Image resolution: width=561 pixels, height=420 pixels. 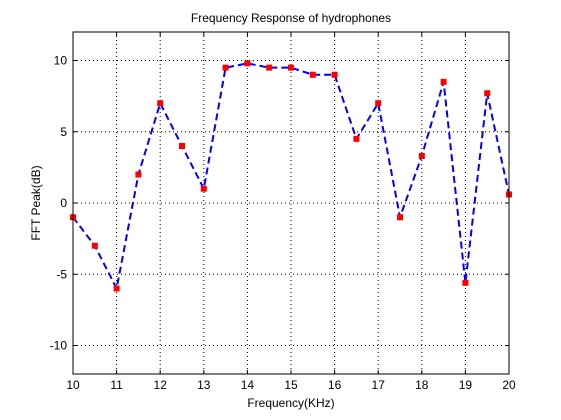 I want to click on y-axis-label: FFT Peak(dB), so click(x=36, y=202).